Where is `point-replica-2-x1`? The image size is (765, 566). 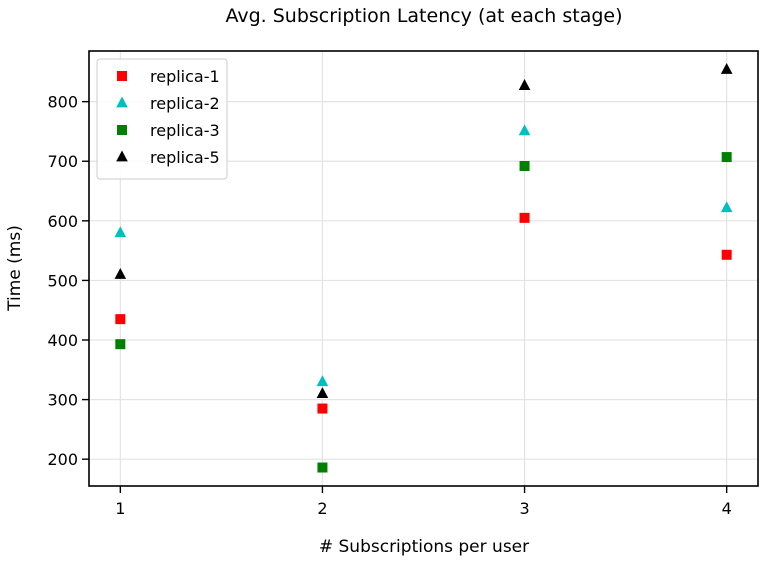 point-replica-2-x1 is located at coordinates (120, 232).